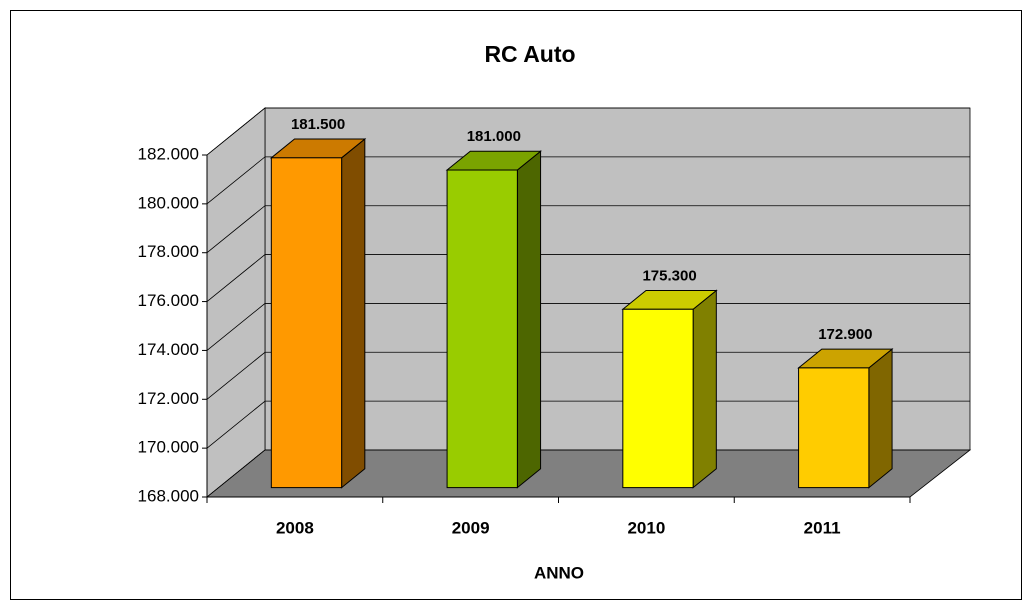  Describe the element at coordinates (822, 527) in the screenshot. I see `x-tick-label: 2011` at that location.